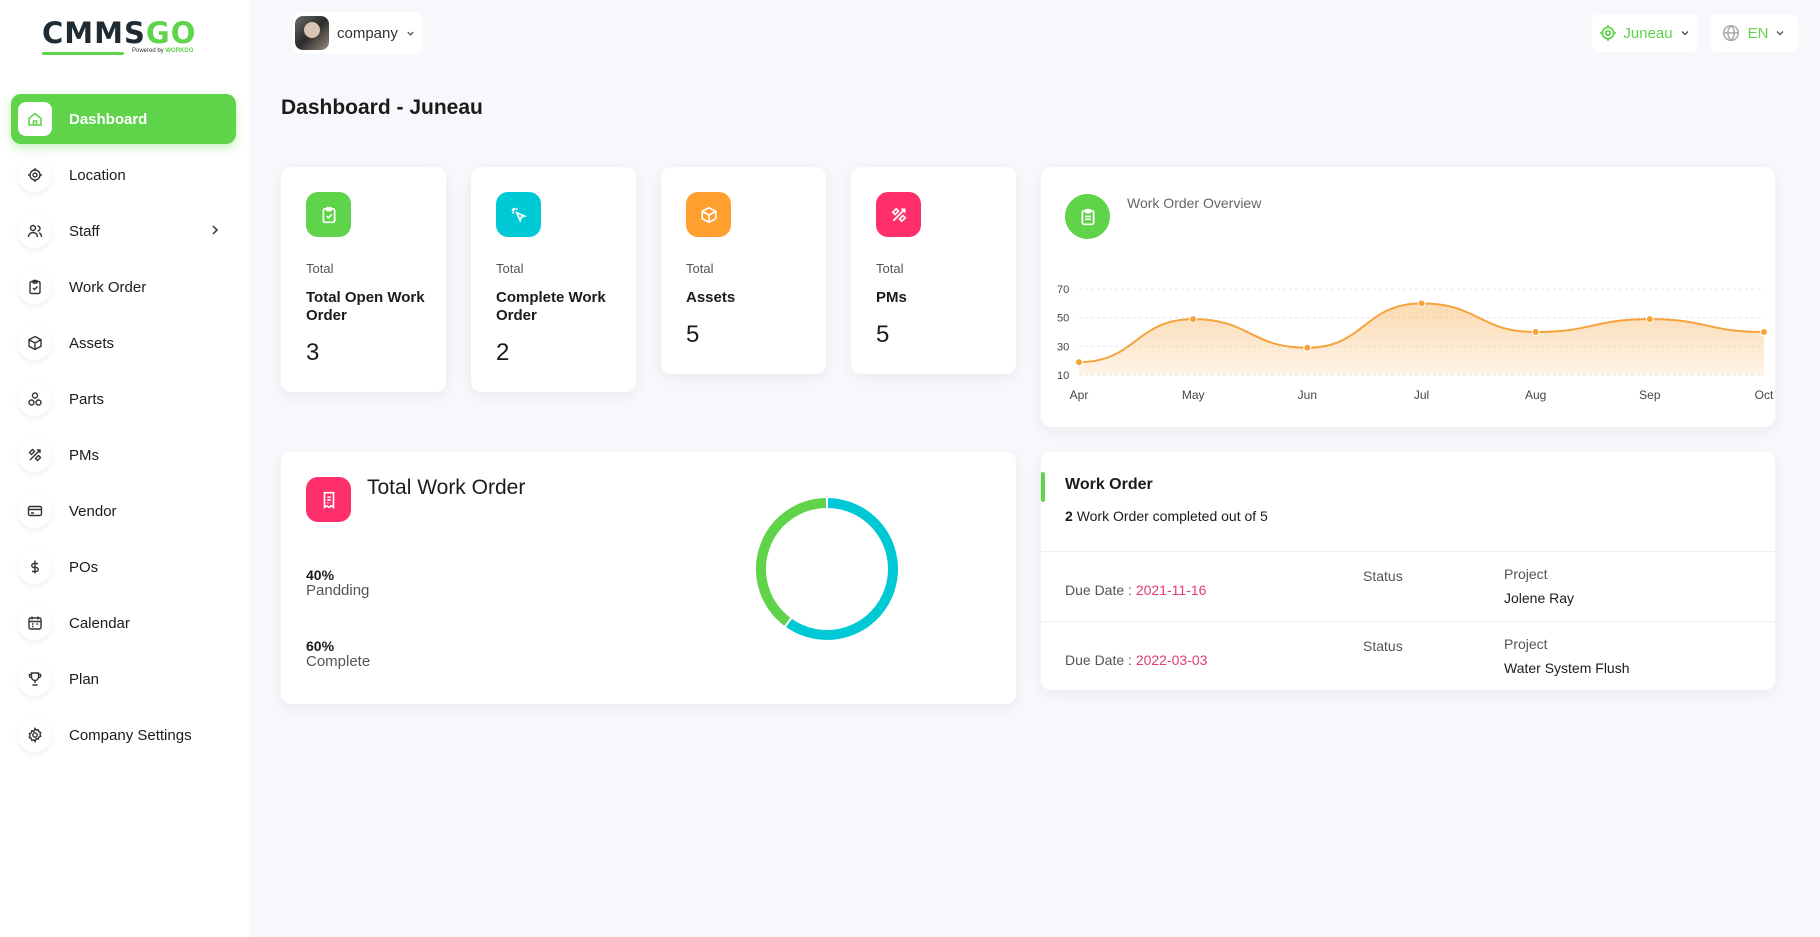 The image size is (1820, 937). Describe the element at coordinates (1754, 33) in the screenshot. I see `language-switcher: EN` at that location.